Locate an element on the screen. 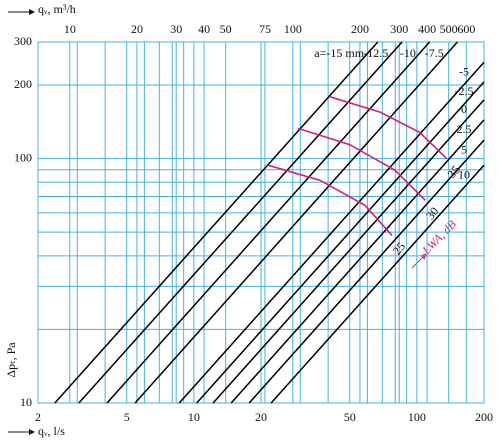 The image size is (500, 440). x2-tick-label: 50 is located at coordinates (226, 29).